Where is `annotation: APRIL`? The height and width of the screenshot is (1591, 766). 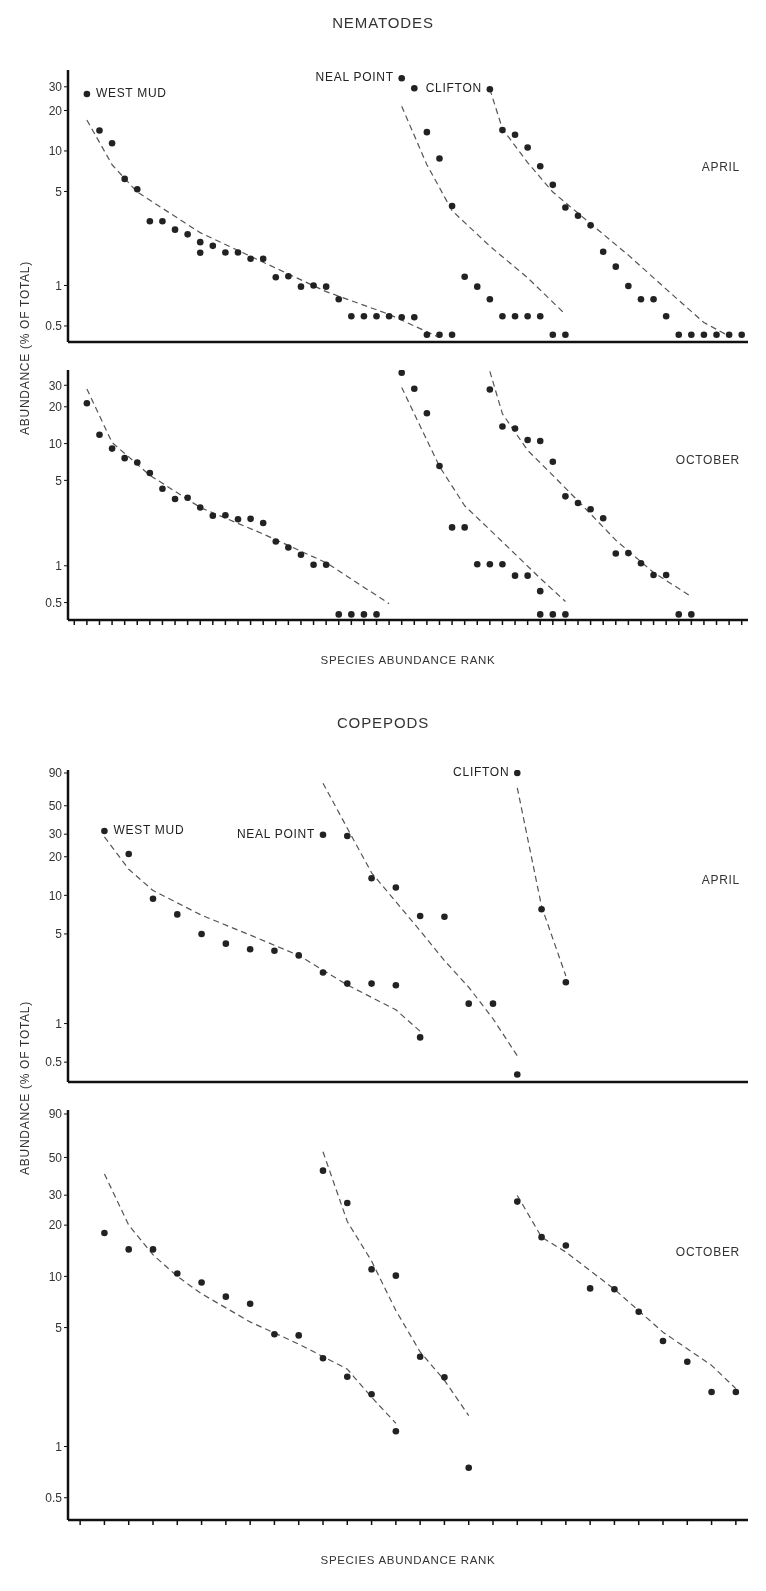 annotation: APRIL is located at coordinates (720, 879).